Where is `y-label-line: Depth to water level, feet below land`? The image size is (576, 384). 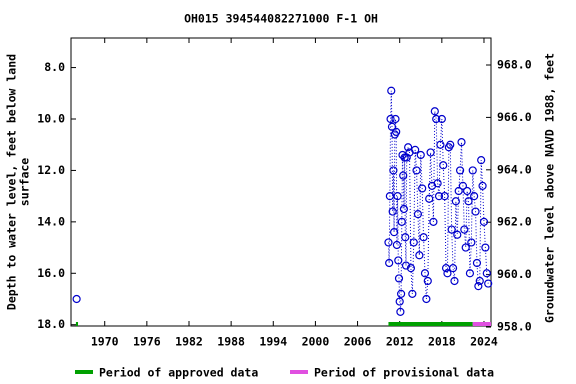 y-label-line: Depth to water level, feet below land is located at coordinates (12, 182).